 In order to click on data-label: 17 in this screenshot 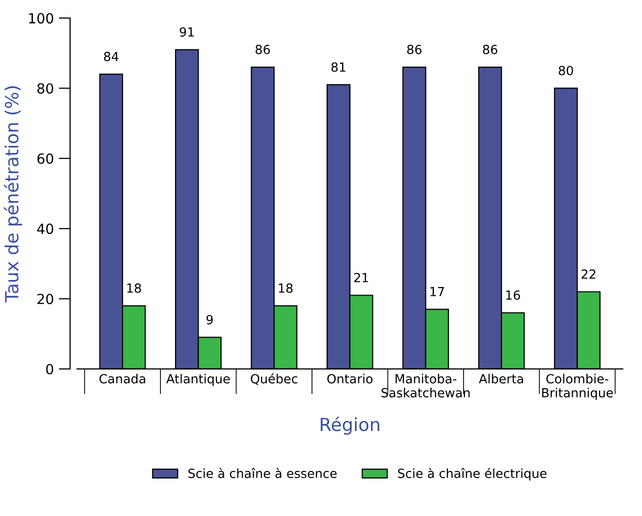, I will do `click(437, 291)`.